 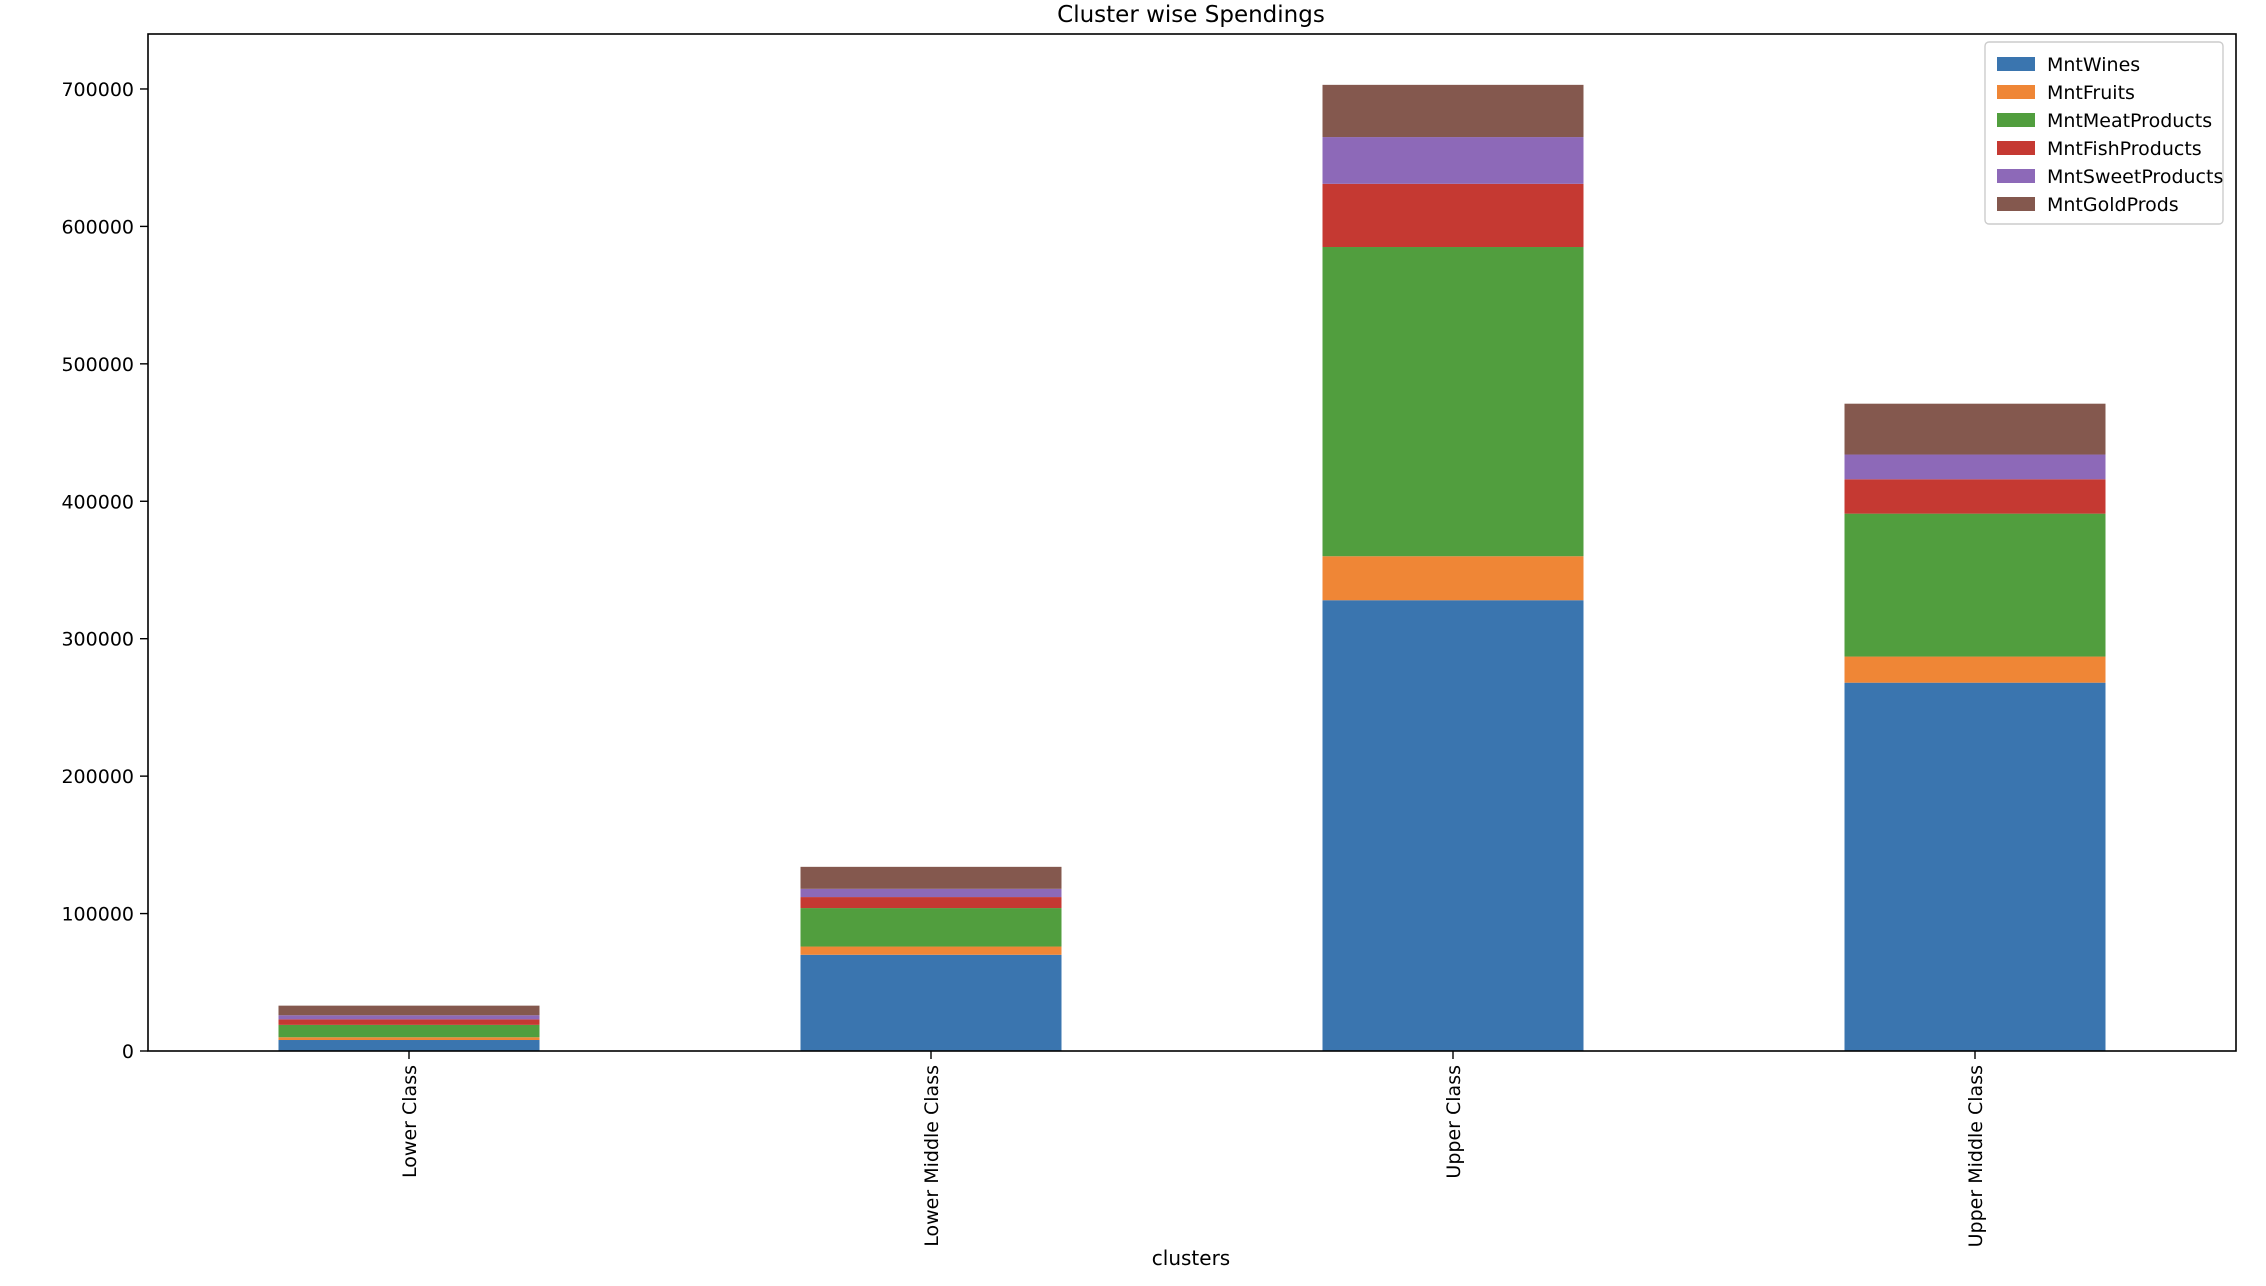 I want to click on legend-label: MntFruits, so click(x=2091, y=93).